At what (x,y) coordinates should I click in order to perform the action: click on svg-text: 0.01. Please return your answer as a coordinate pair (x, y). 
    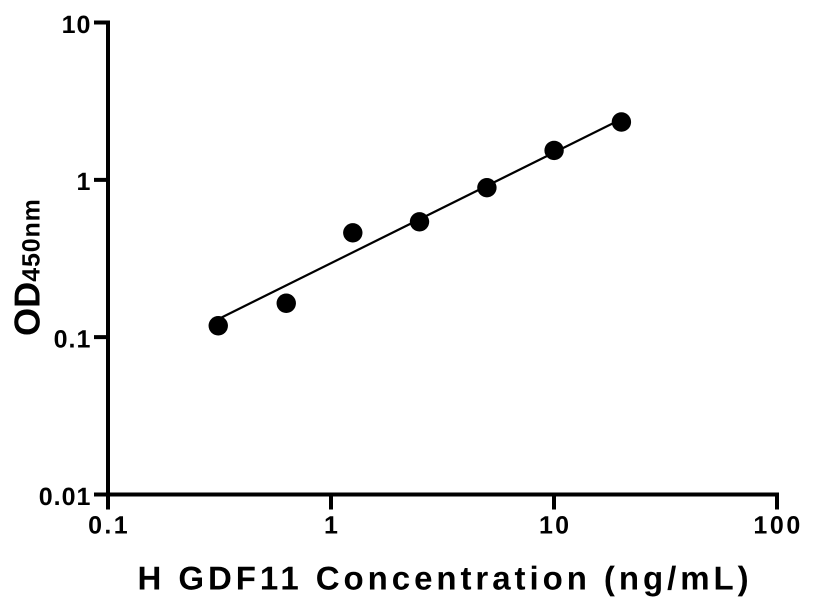
    Looking at the image, I should click on (65, 497).